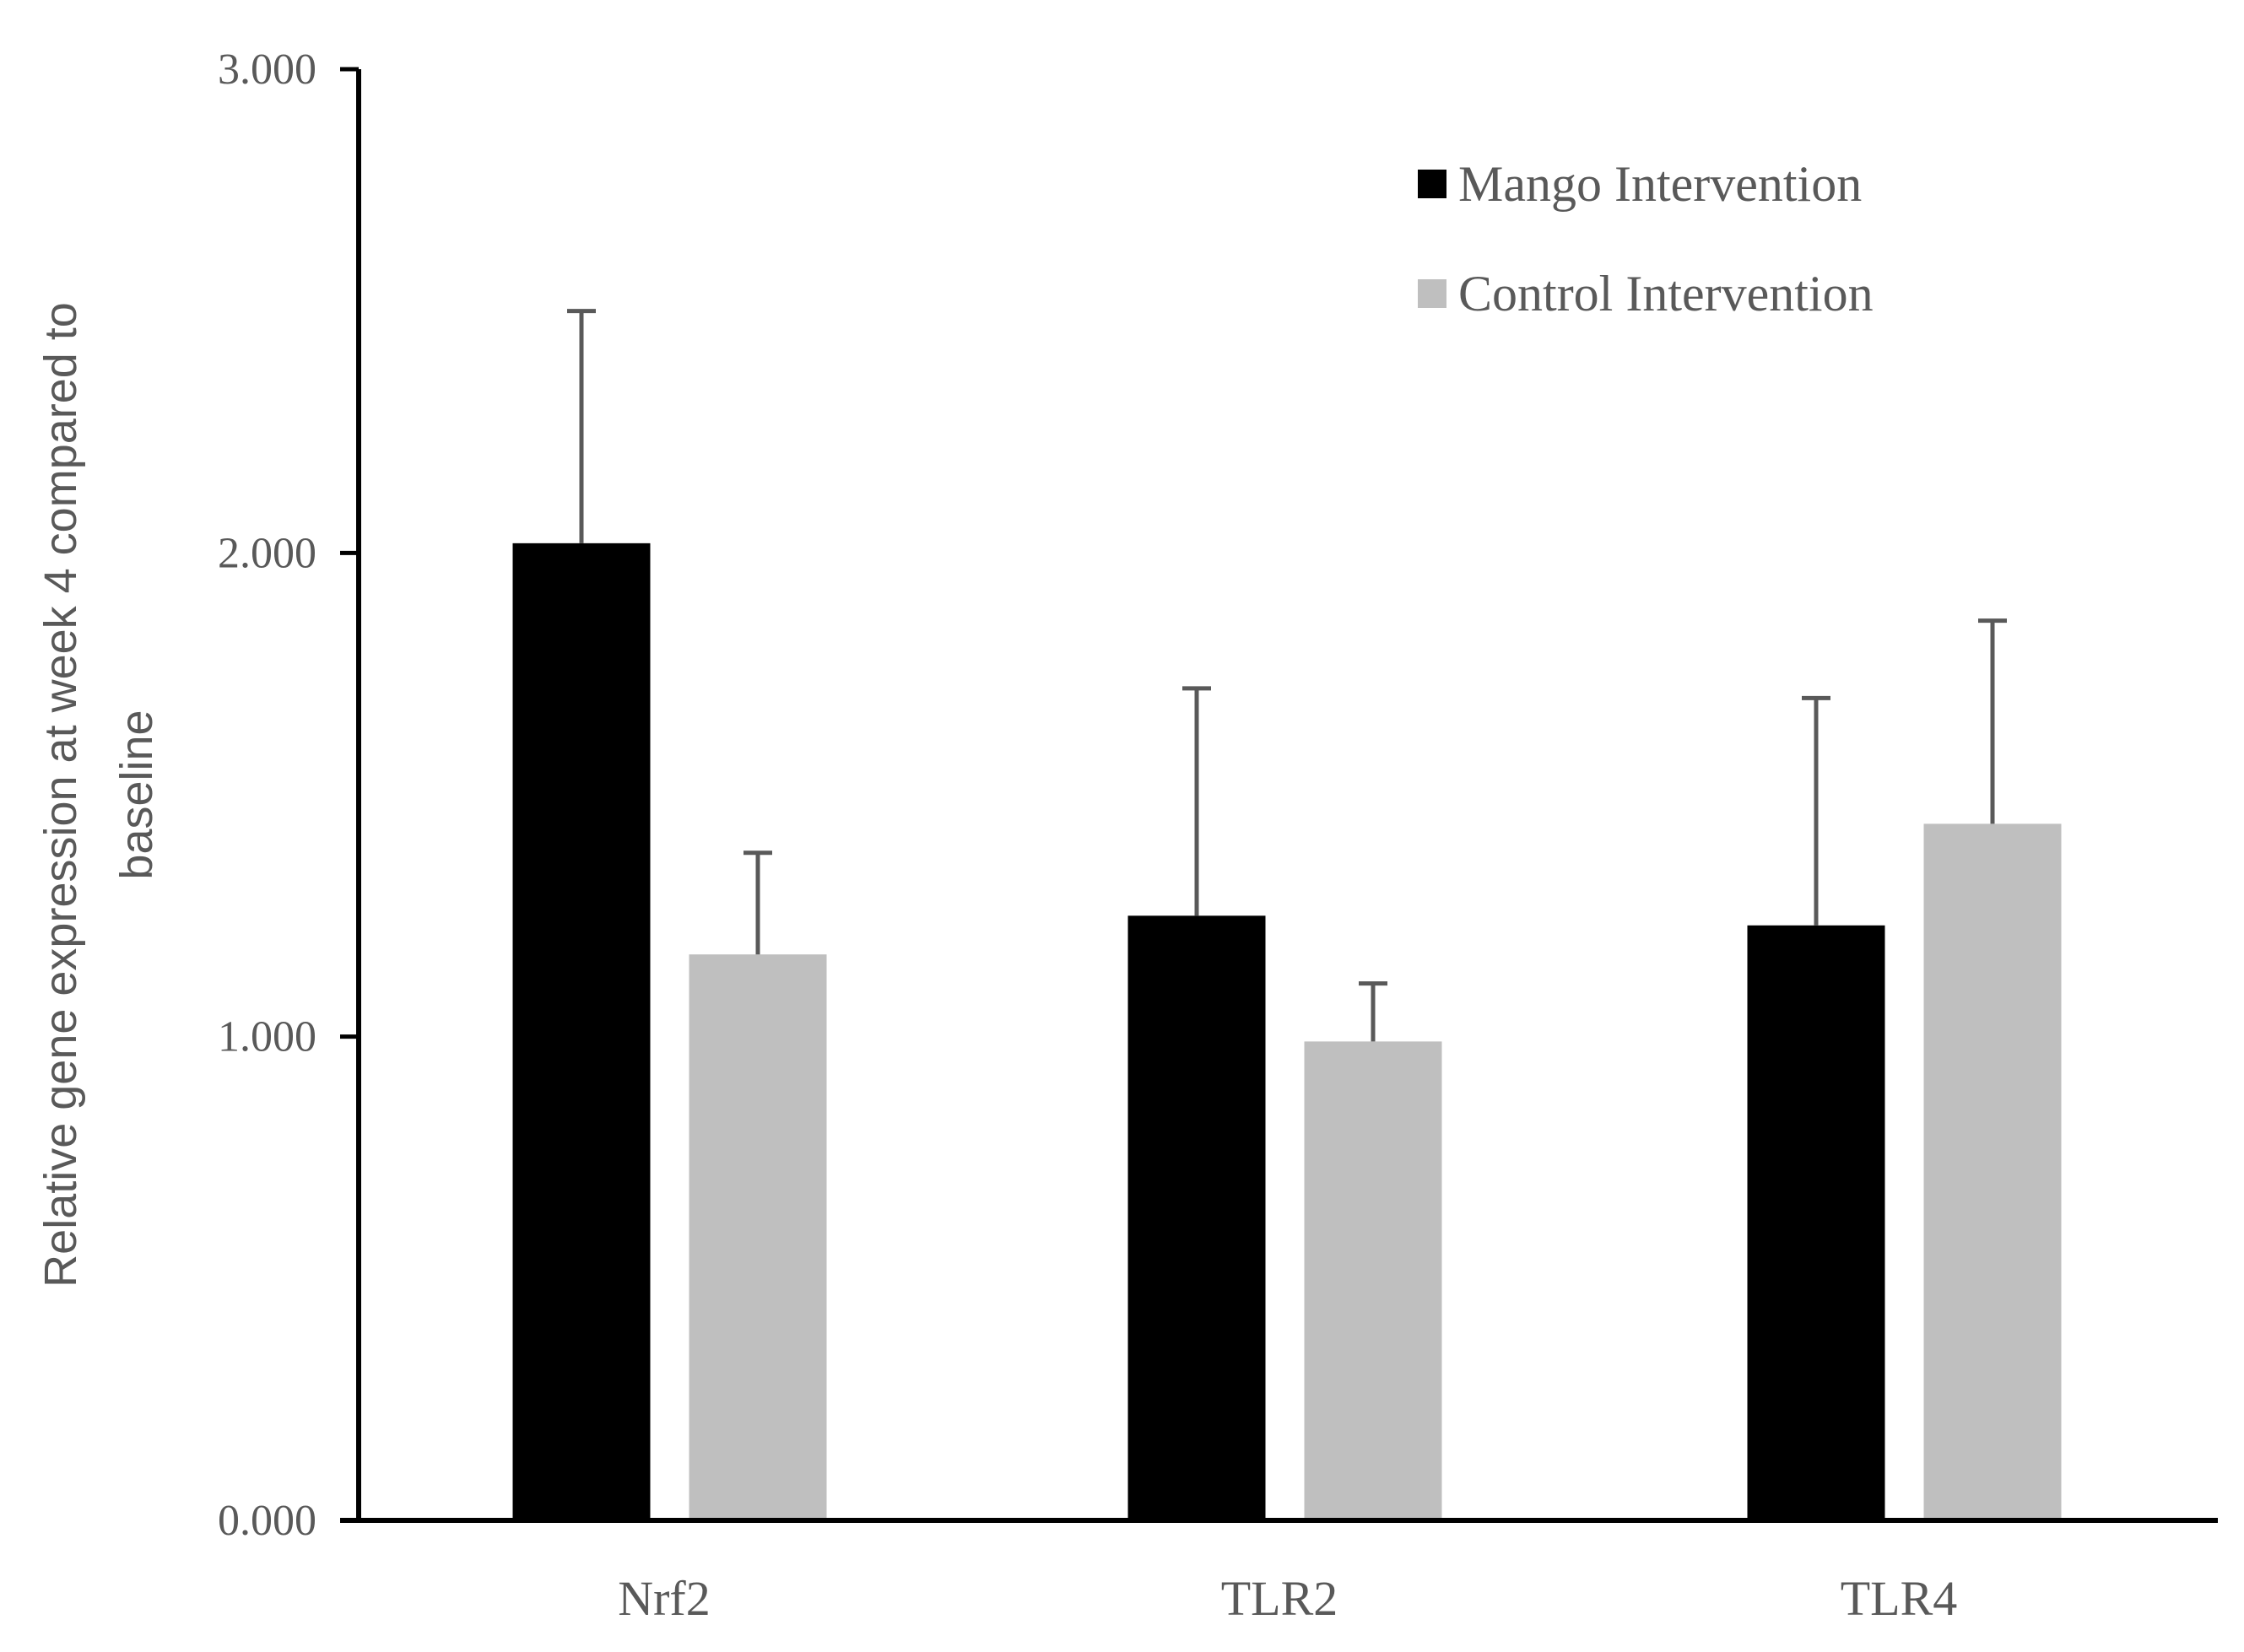  What do you see at coordinates (288, 795) in the screenshot?
I see `y-ticks-group: 0.000 1.000 2.000 3.000` at bounding box center [288, 795].